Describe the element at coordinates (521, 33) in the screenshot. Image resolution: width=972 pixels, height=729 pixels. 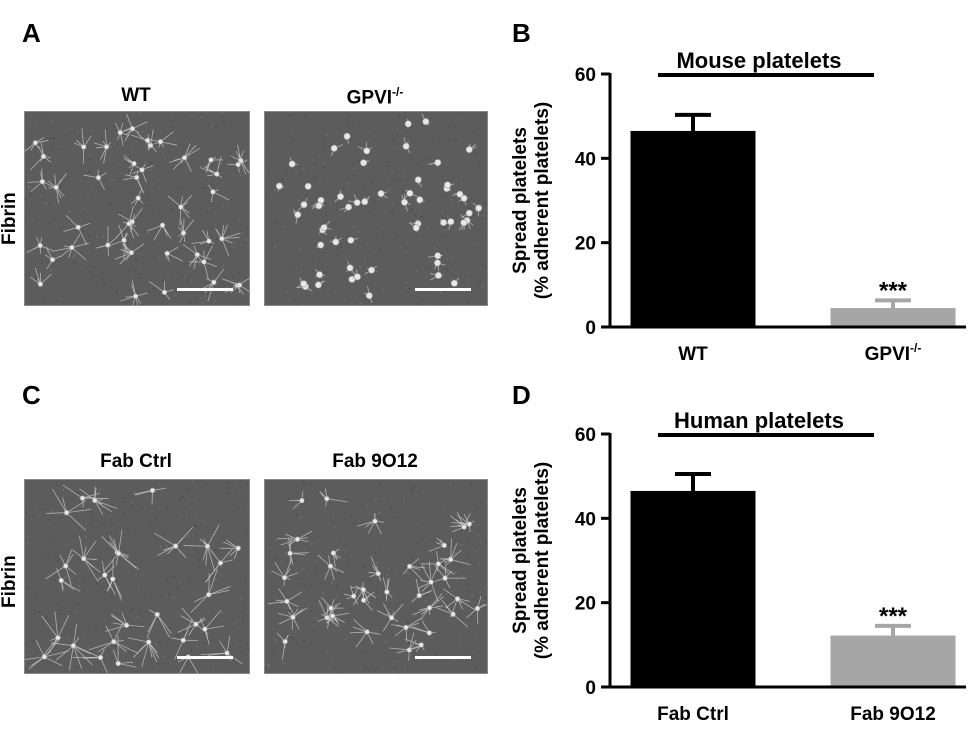
I see `panel-letter-b: B` at that location.